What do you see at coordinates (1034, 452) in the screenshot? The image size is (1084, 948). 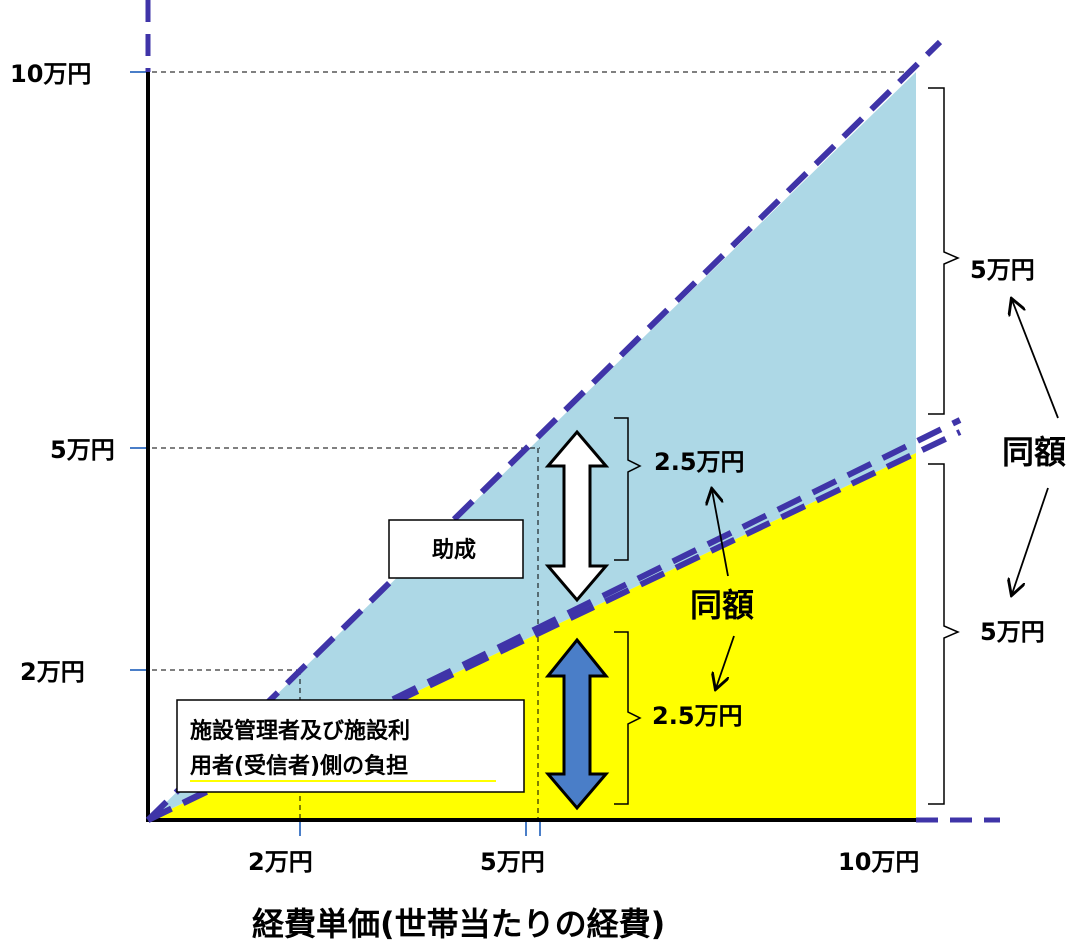 I see `right-equal-label: 同額` at bounding box center [1034, 452].